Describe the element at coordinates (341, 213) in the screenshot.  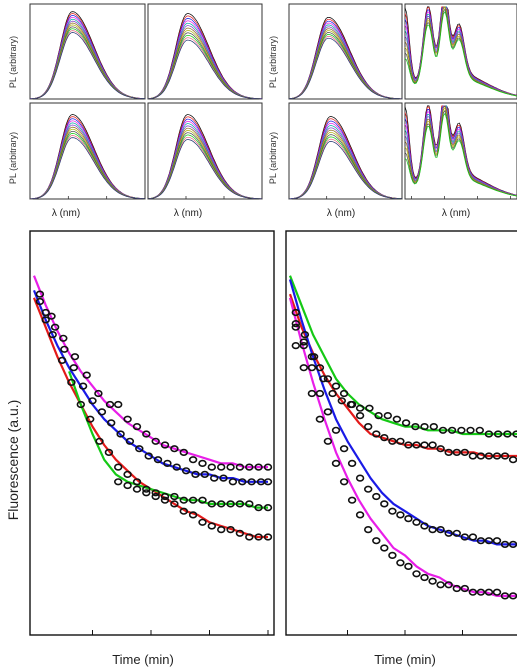
I see `small-xlabel-3: λ (nm)` at that location.